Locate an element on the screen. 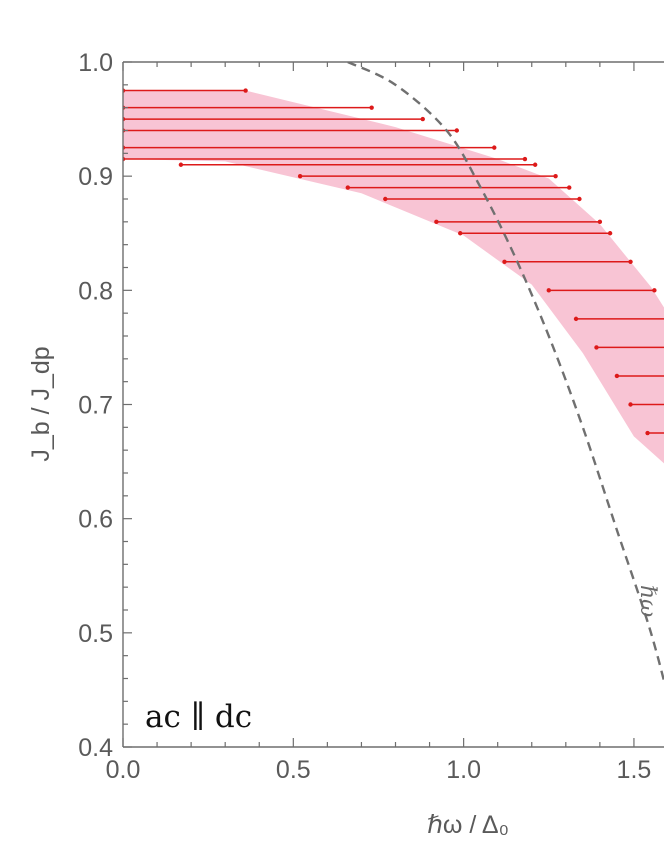 This screenshot has height=860, width=664. y-tick-label-1: 0.5 is located at coordinates (95, 634).